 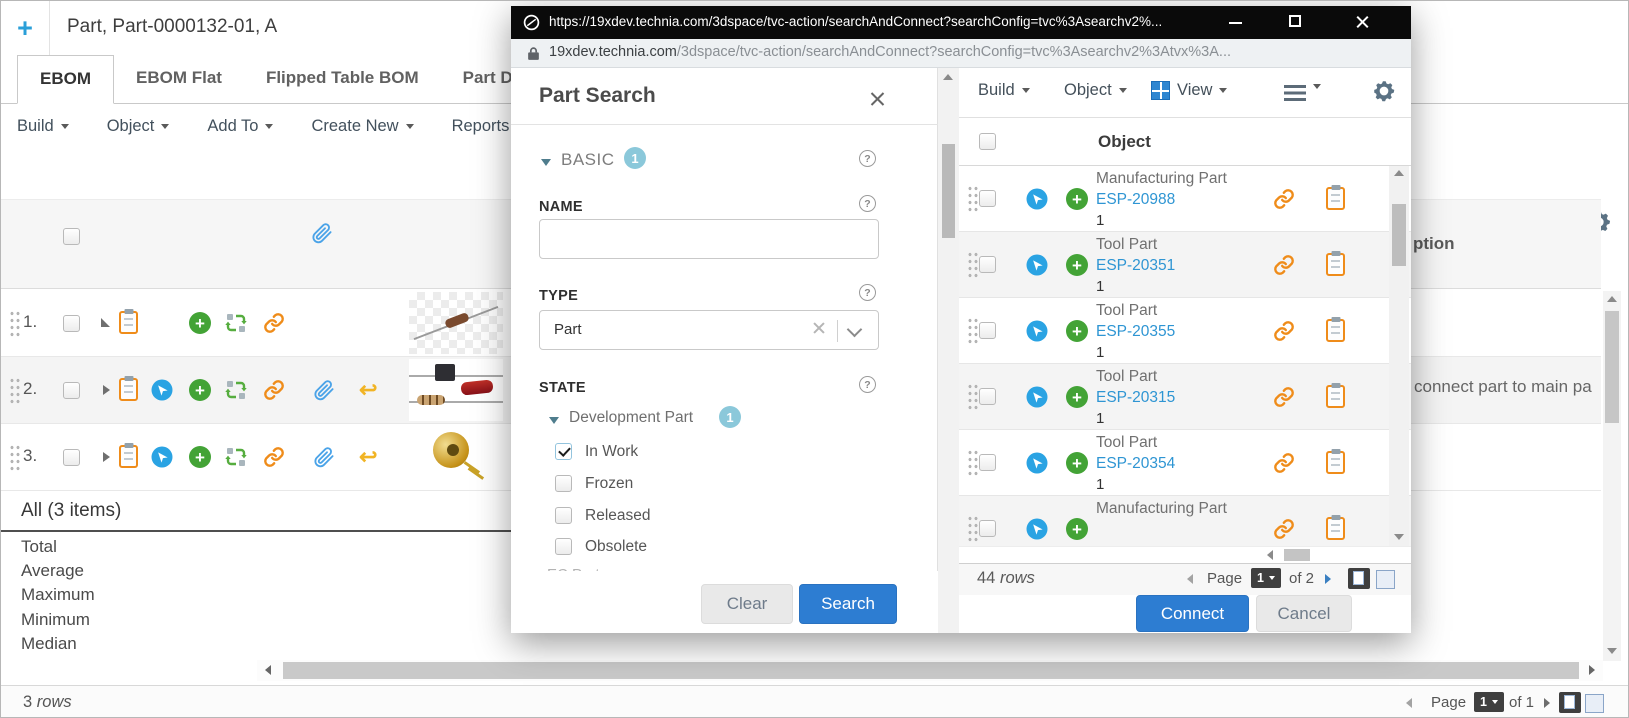 I want to click on checkbox-label: Frozen, so click(x=609, y=483).